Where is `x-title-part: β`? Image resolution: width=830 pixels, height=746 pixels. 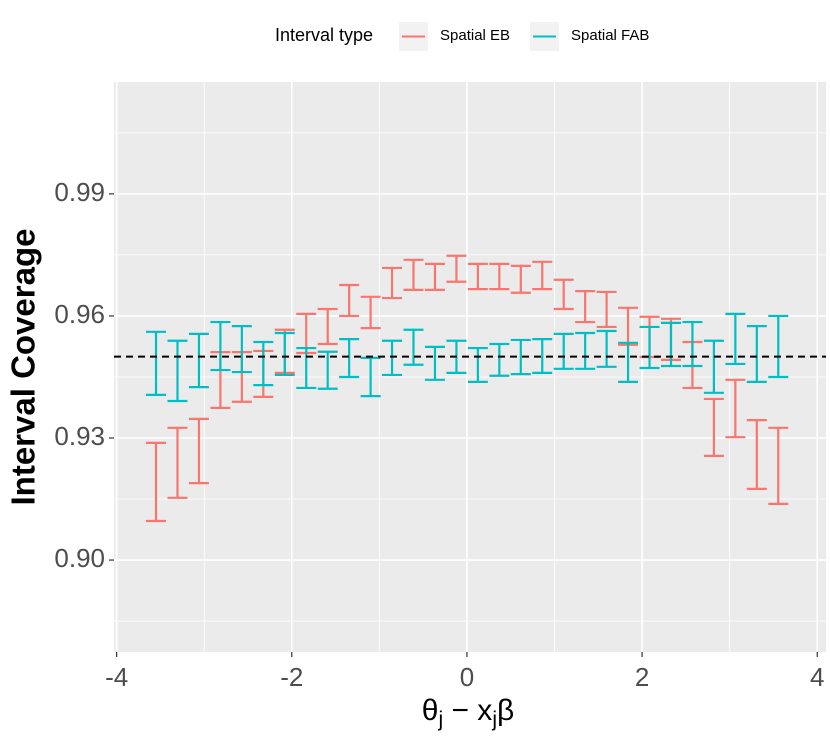 x-title-part: β is located at coordinates (505, 710).